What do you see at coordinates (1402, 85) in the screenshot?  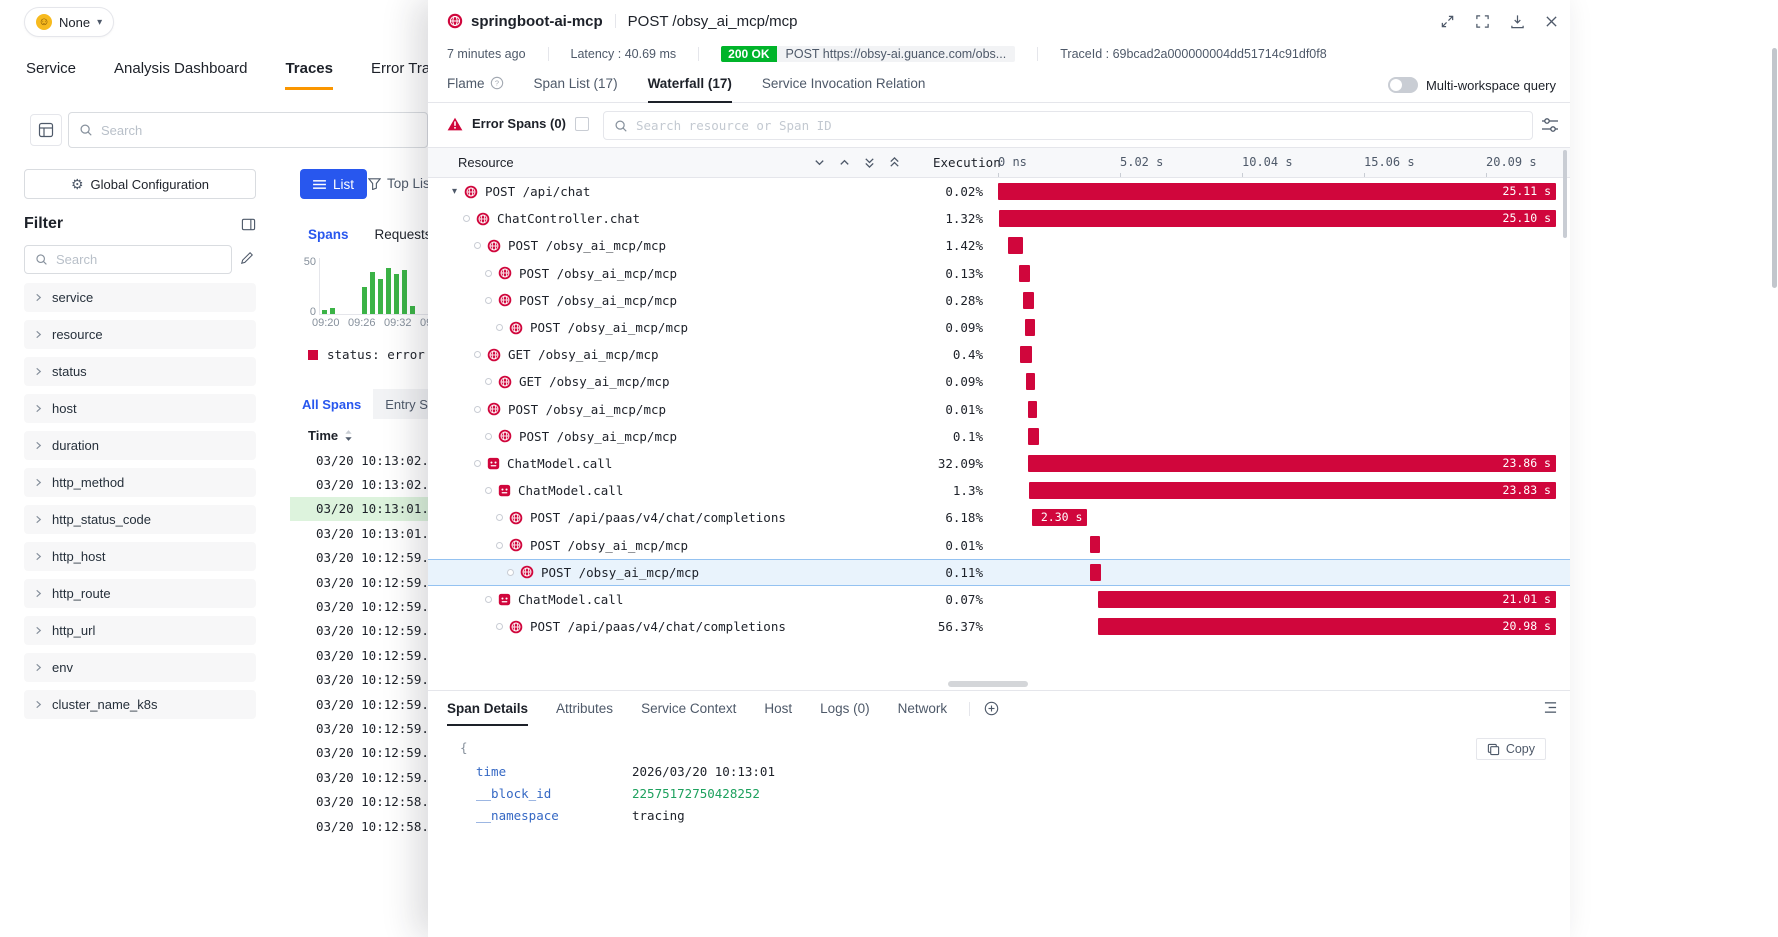 I see `toggle-switch` at bounding box center [1402, 85].